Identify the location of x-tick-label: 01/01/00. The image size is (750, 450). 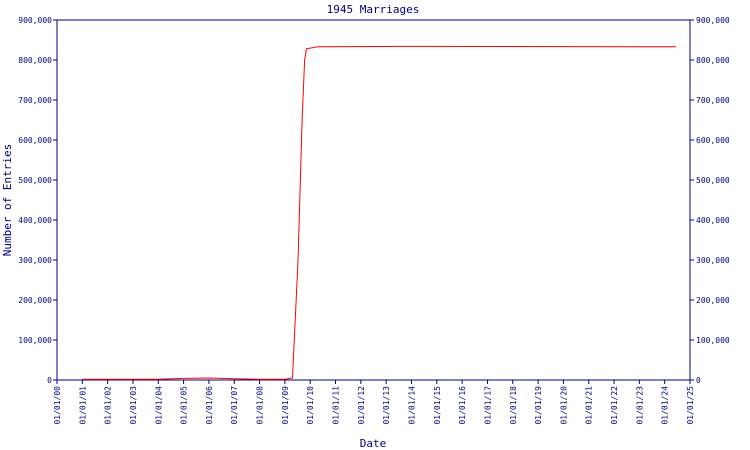
(57, 405).